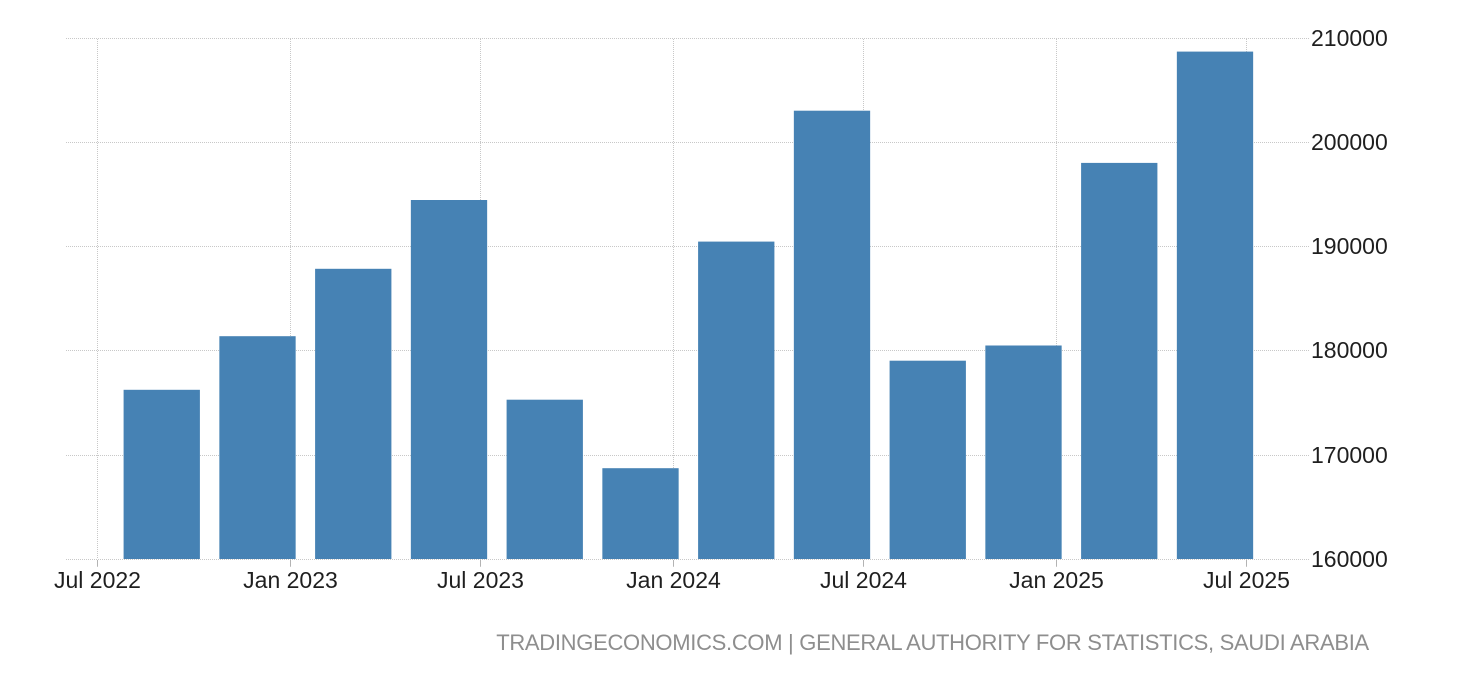 This screenshot has height=680, width=1460. I want to click on svg-text: 190000, so click(1349, 246).